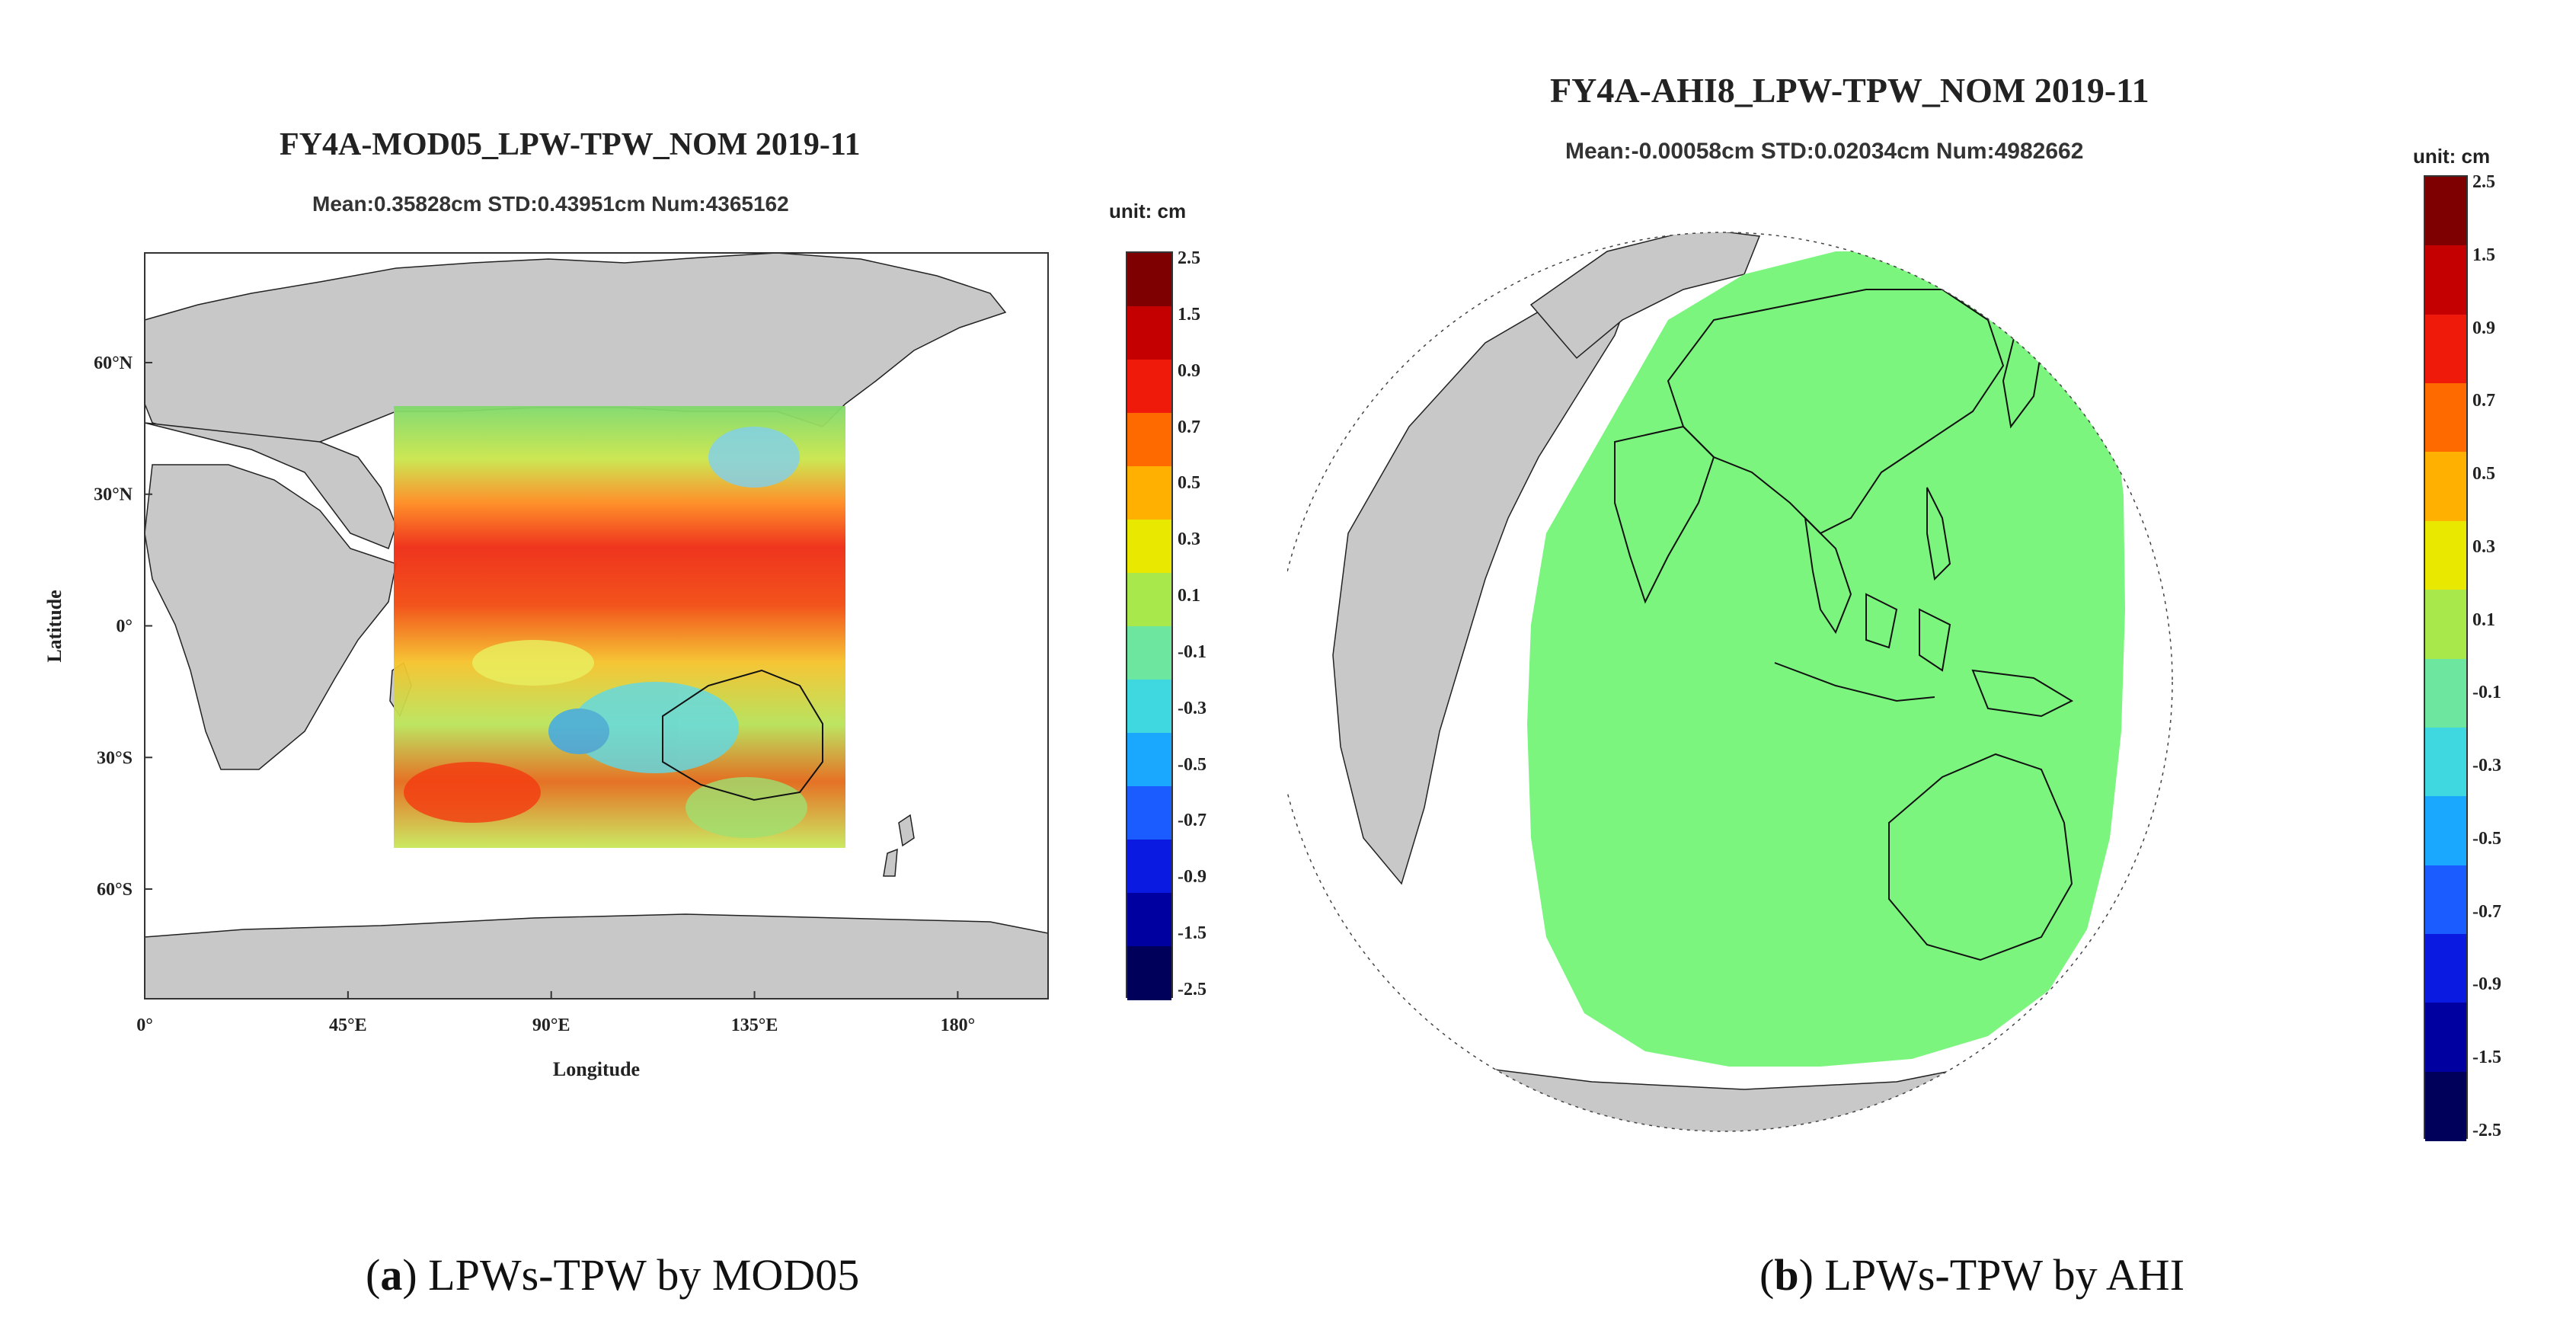  I want to click on chart-a-ylabel: Latitude, so click(55, 626).